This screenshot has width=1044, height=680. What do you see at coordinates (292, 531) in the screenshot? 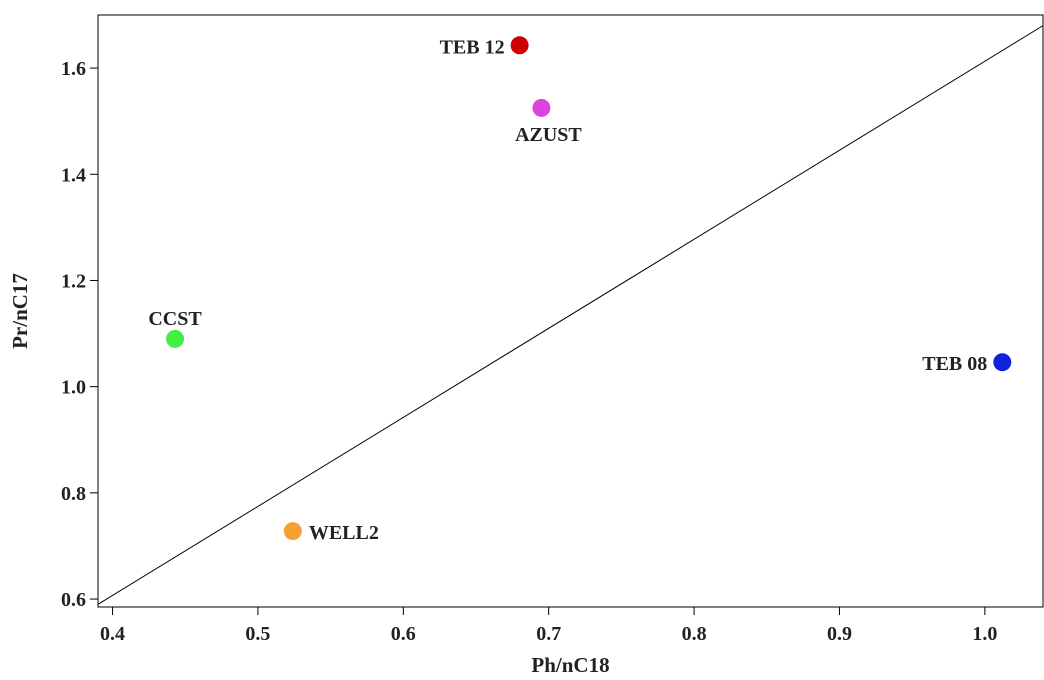
I see `data-point-well2` at bounding box center [292, 531].